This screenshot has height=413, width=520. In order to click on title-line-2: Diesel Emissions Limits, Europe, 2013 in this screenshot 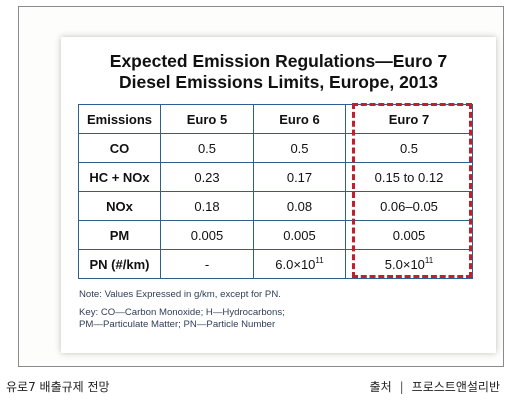, I will do `click(278, 82)`.